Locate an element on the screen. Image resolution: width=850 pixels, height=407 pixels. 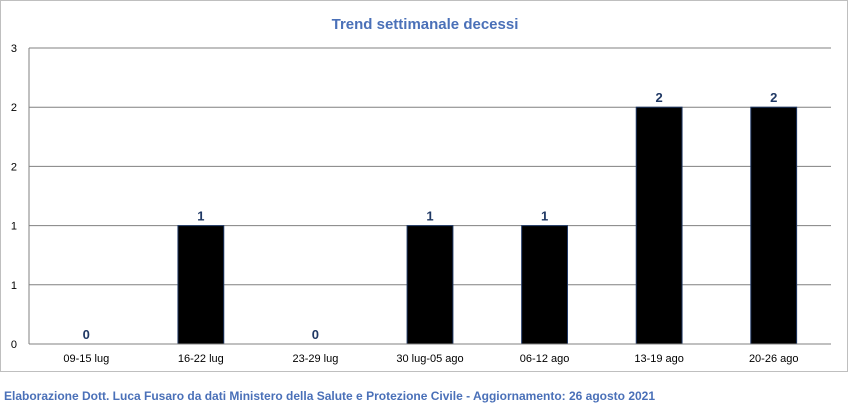
x-tick-label: 30 lug-05 ago is located at coordinates (429, 359).